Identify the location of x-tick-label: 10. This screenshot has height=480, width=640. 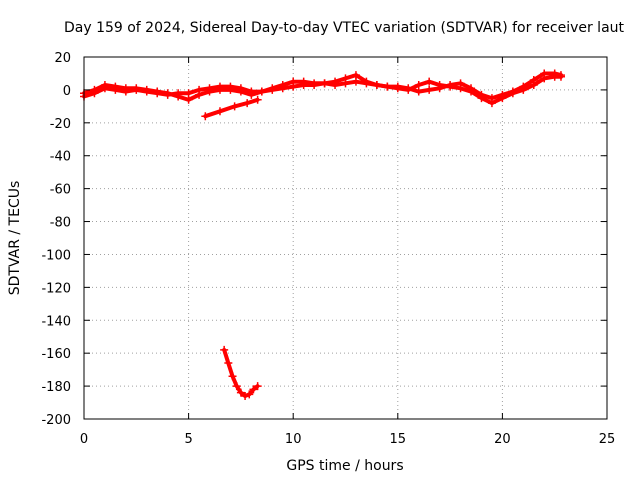
(293, 439).